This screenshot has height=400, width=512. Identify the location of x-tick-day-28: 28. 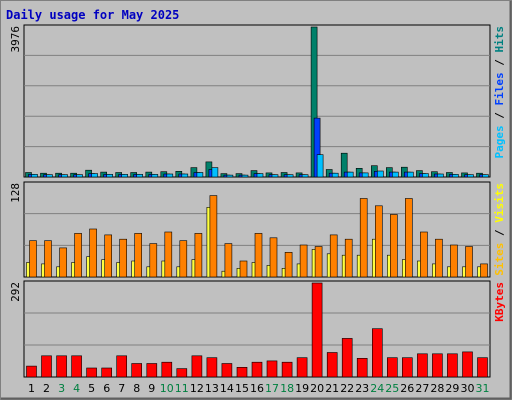
(437, 388).